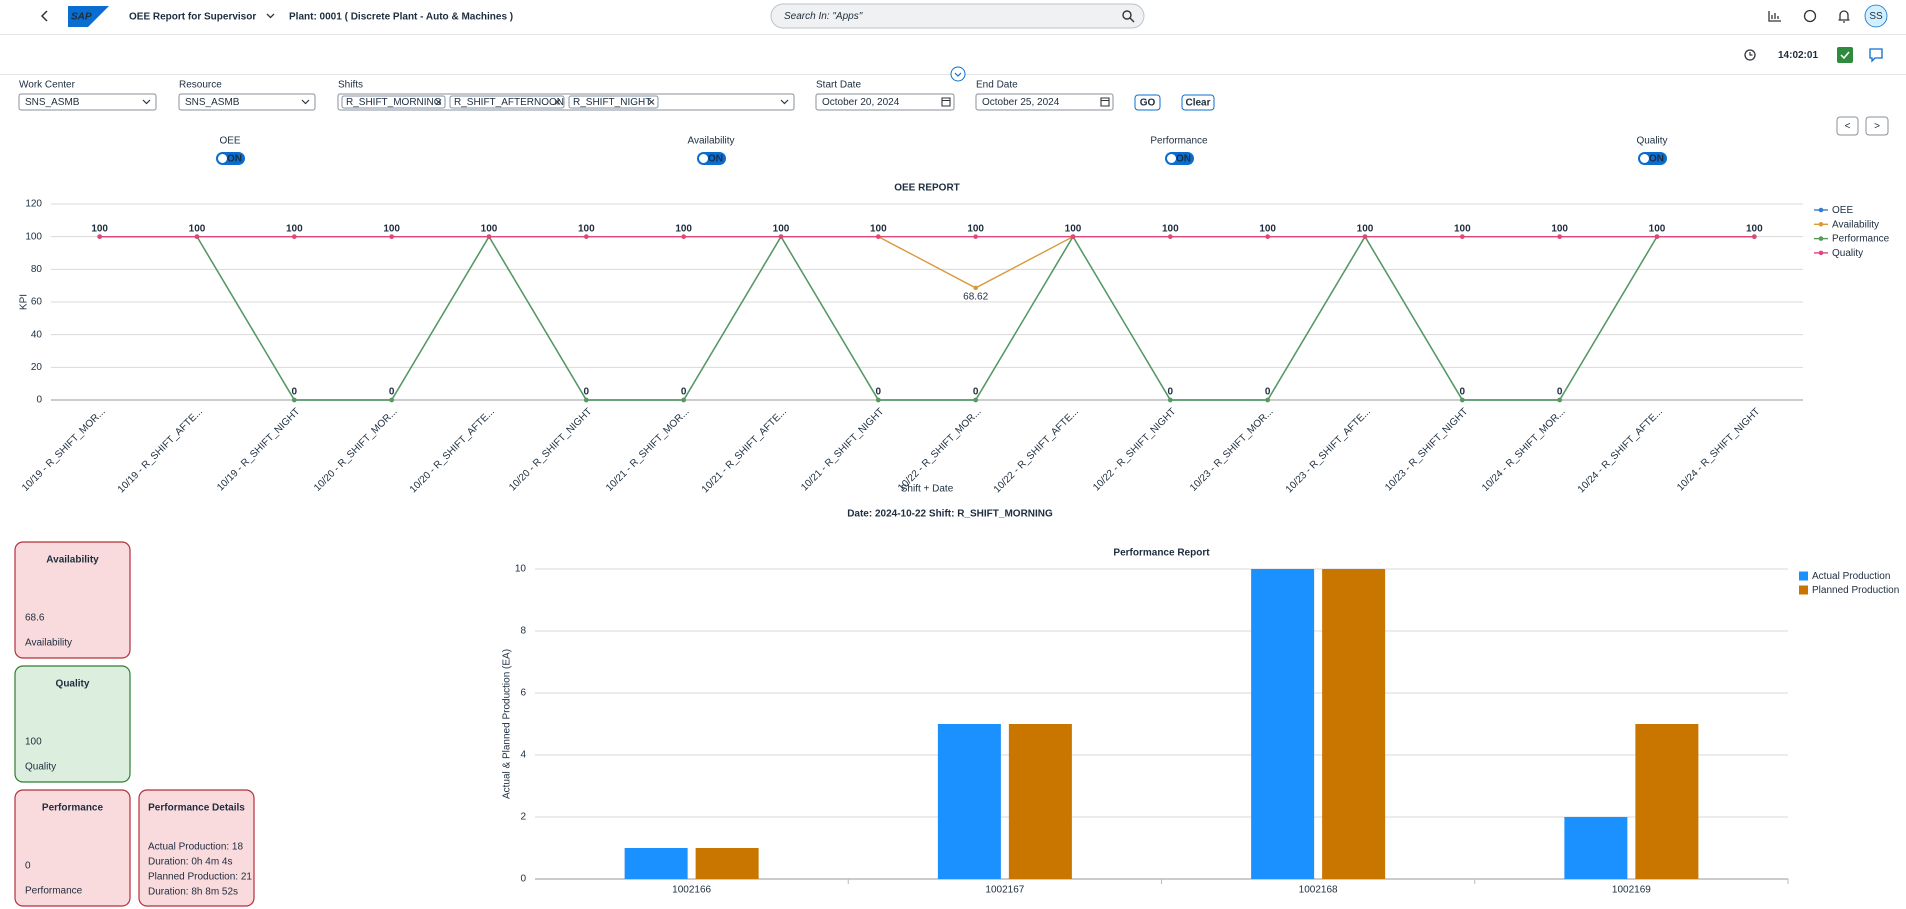 The image size is (1906, 909). What do you see at coordinates (523, 693) in the screenshot?
I see `y-tick-label: 6` at bounding box center [523, 693].